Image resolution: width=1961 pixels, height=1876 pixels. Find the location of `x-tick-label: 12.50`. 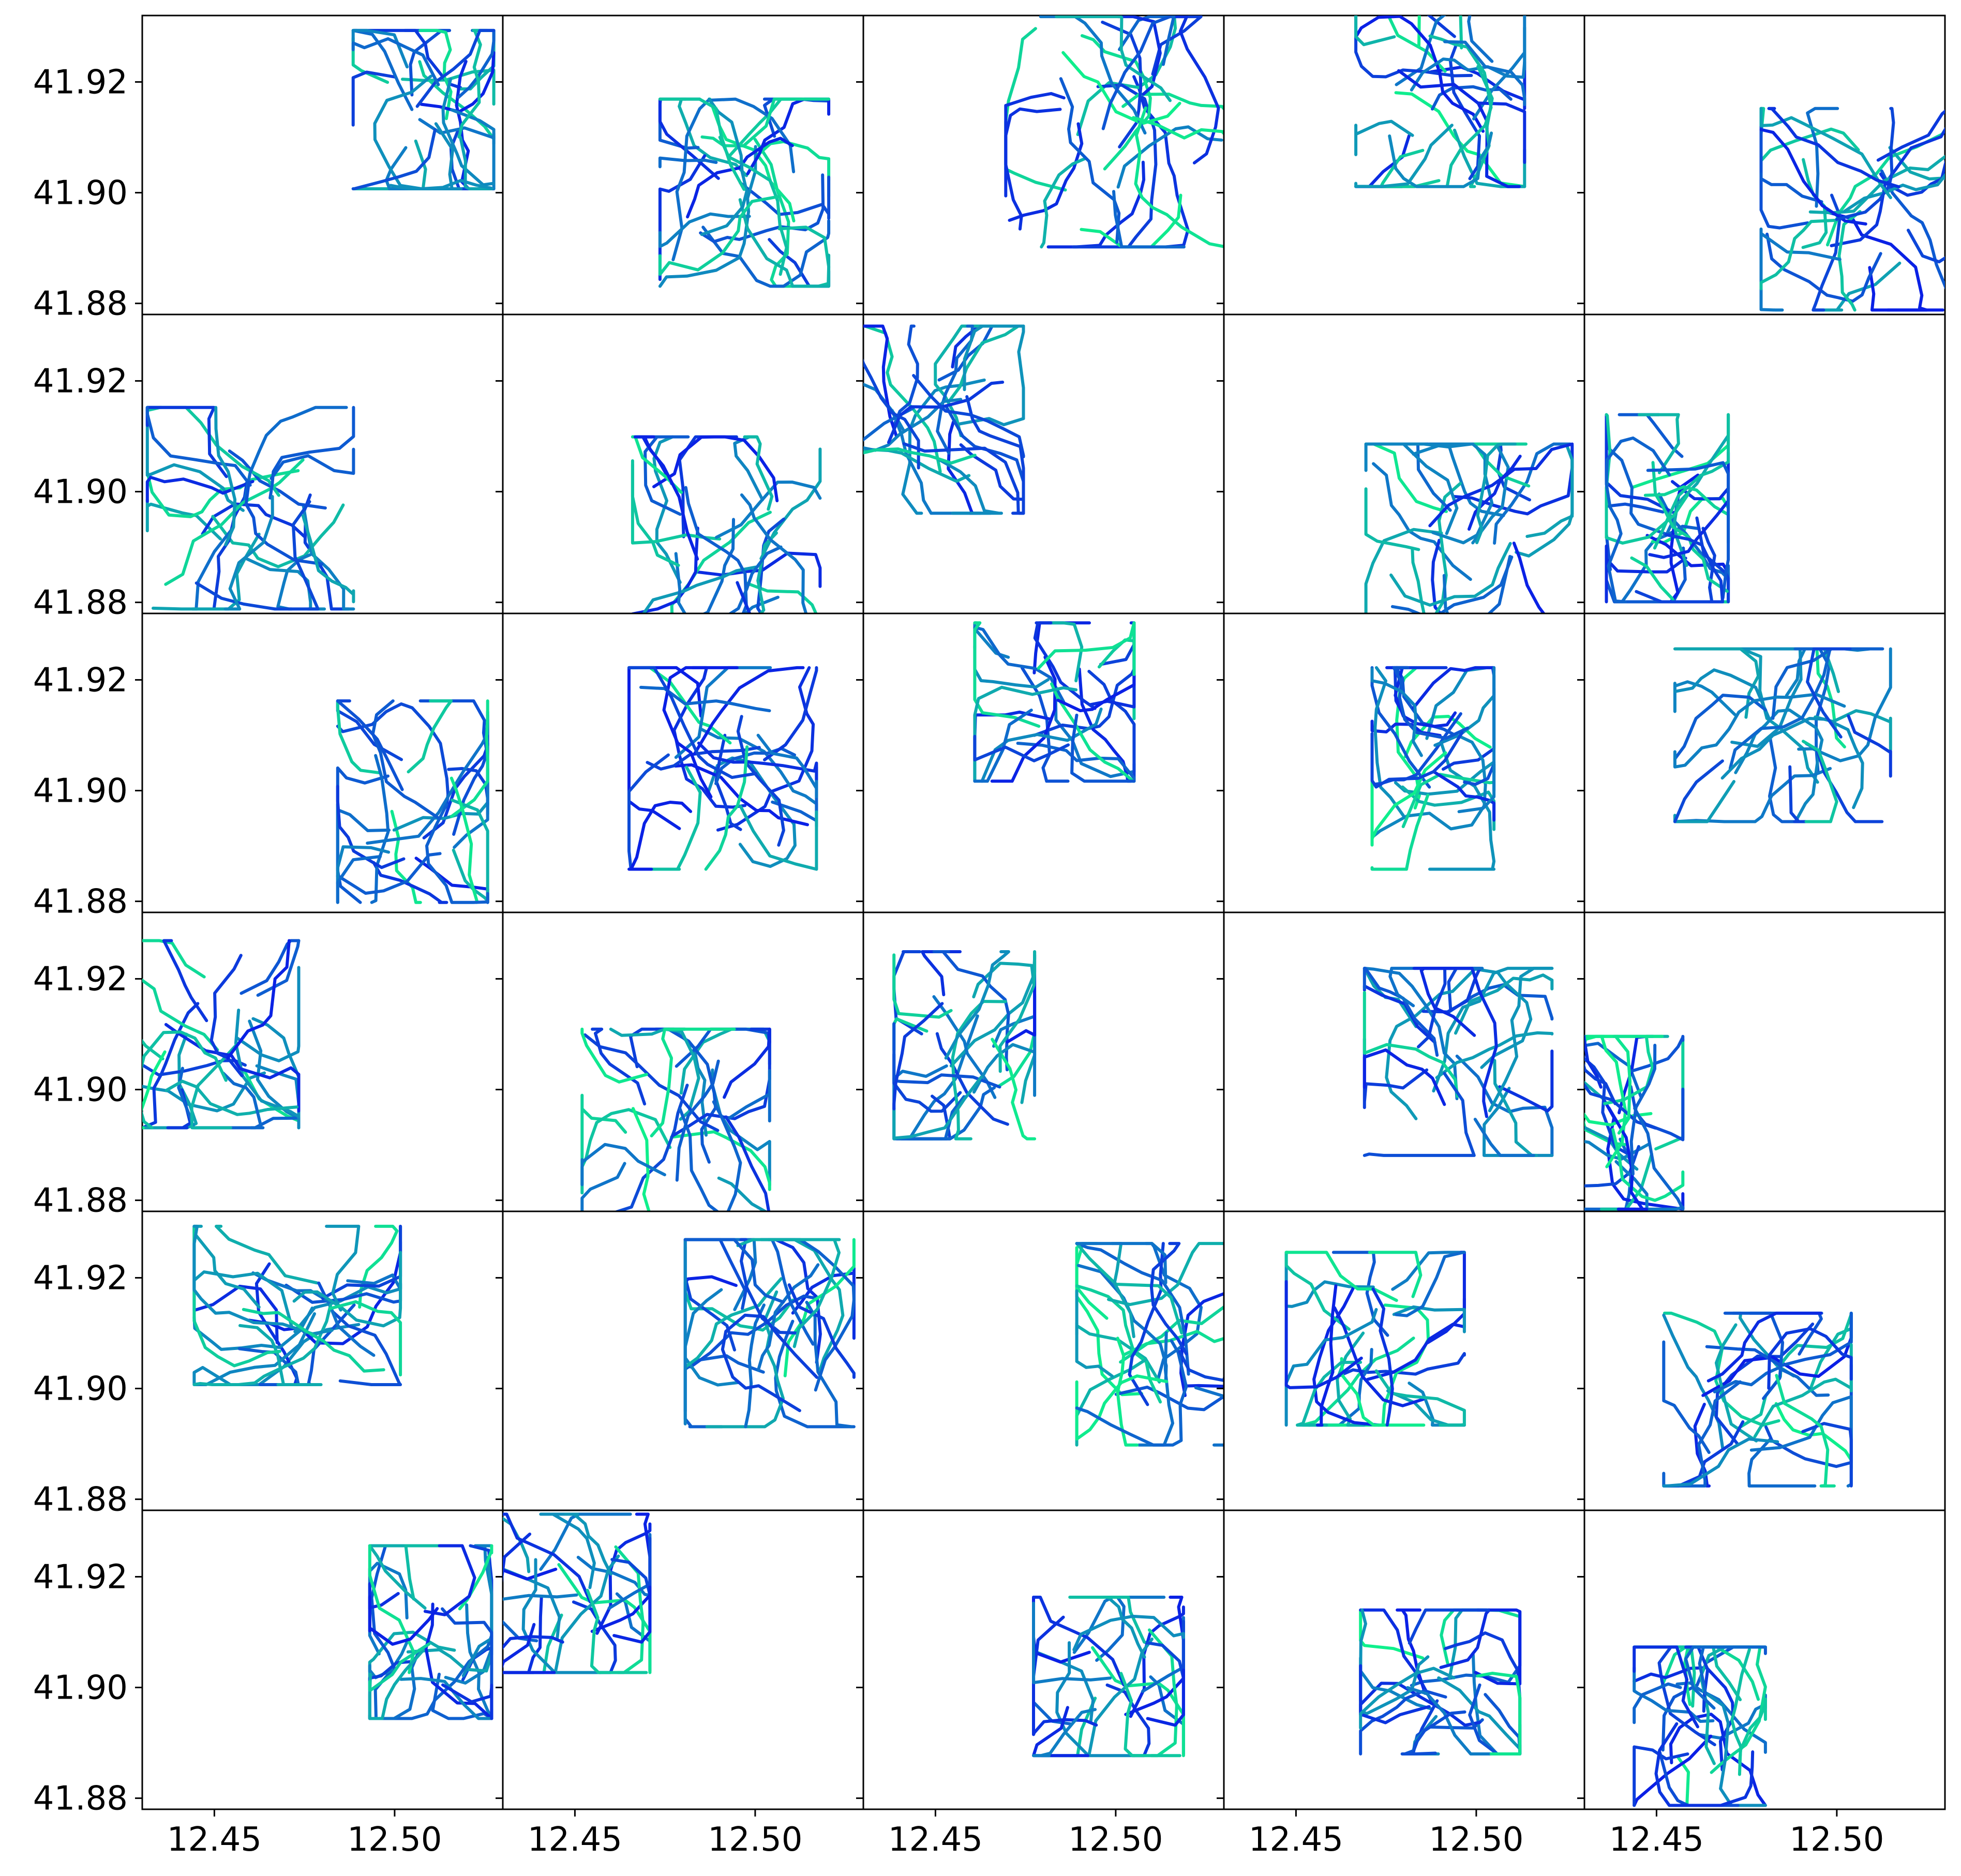

x-tick-label: 12.50 is located at coordinates (1837, 1840).